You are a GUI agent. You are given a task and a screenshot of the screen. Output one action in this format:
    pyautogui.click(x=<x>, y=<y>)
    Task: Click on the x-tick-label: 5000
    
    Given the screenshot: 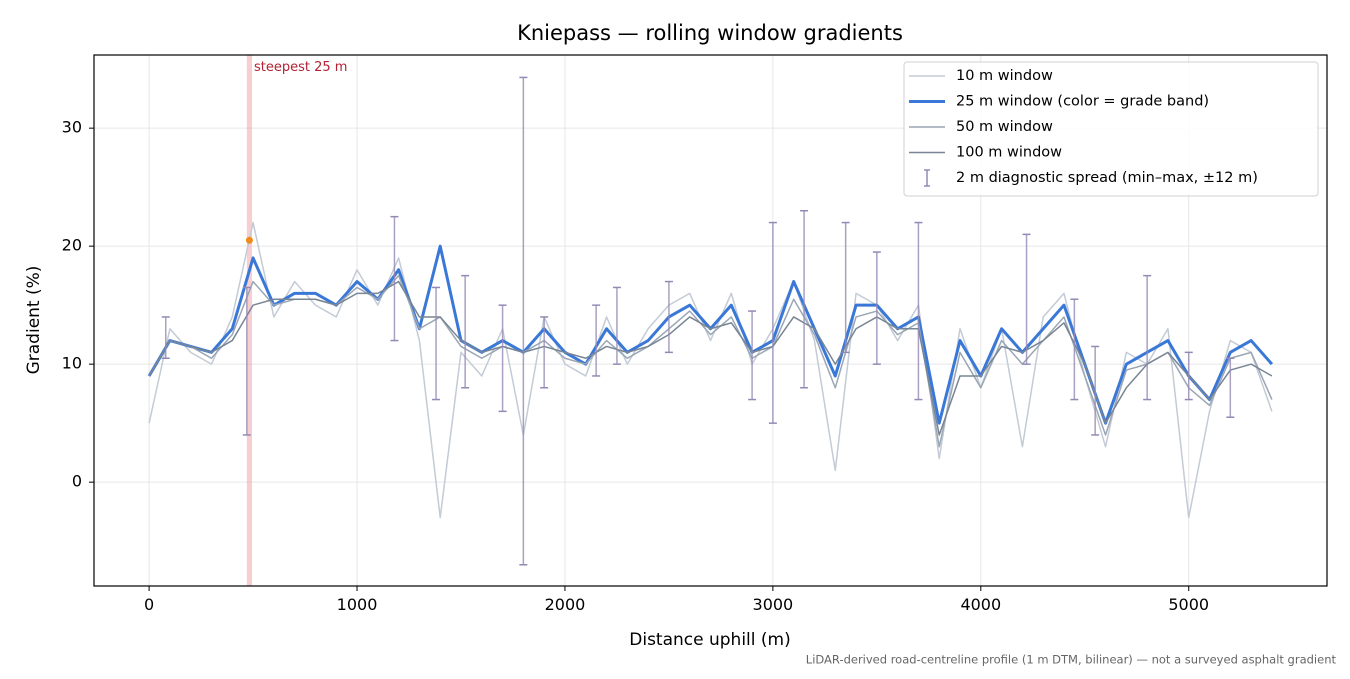 What is the action you would take?
    pyautogui.click(x=1188, y=604)
    